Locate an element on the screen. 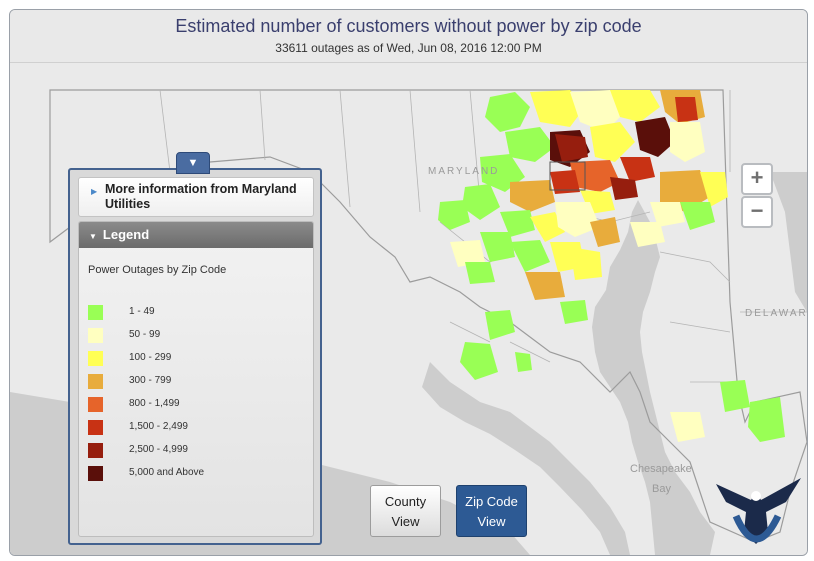  label-chesapeake: Chesapeake is located at coordinates (661, 469).